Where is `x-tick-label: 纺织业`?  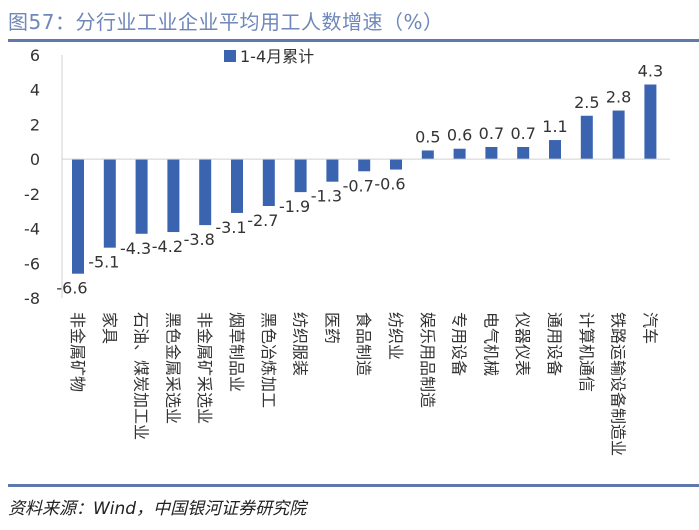
x-tick-label: 纺织业 is located at coordinates (395, 336).